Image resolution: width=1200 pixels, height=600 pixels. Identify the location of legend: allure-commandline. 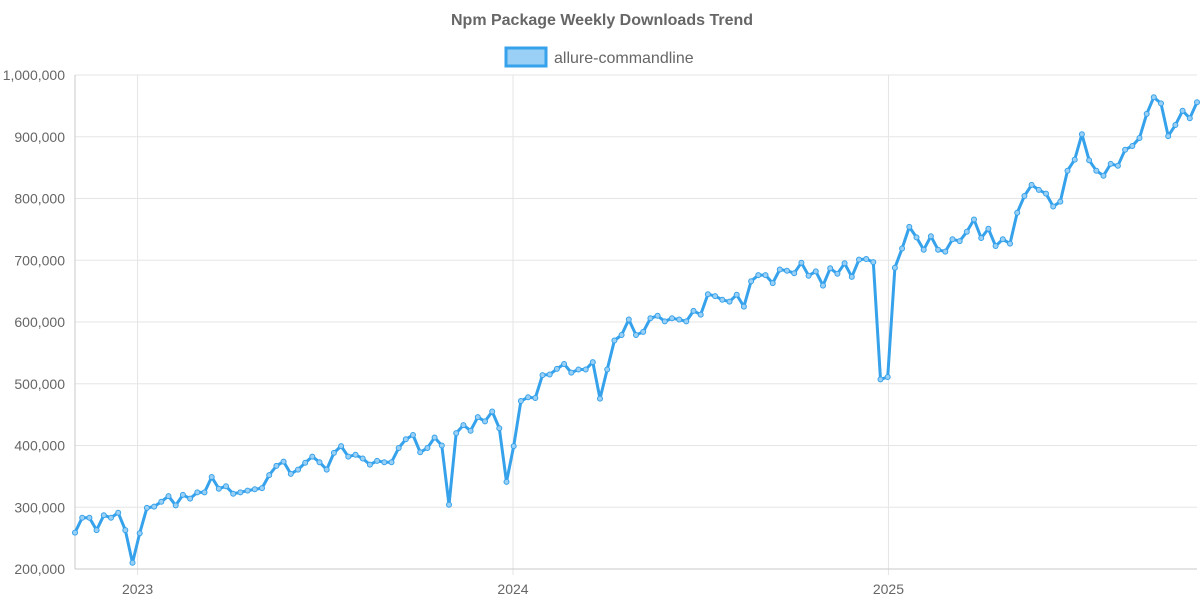
(599, 57).